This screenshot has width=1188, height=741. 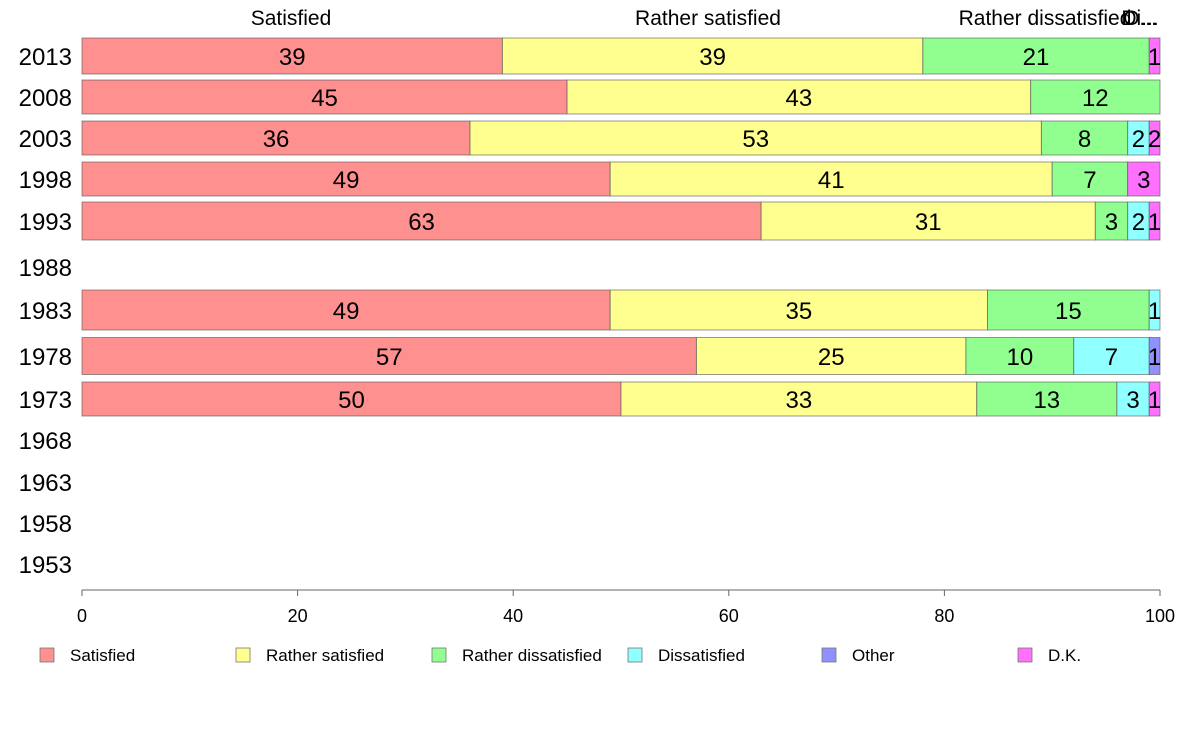 What do you see at coordinates (45, 524) in the screenshot?
I see `year-label: 1958` at bounding box center [45, 524].